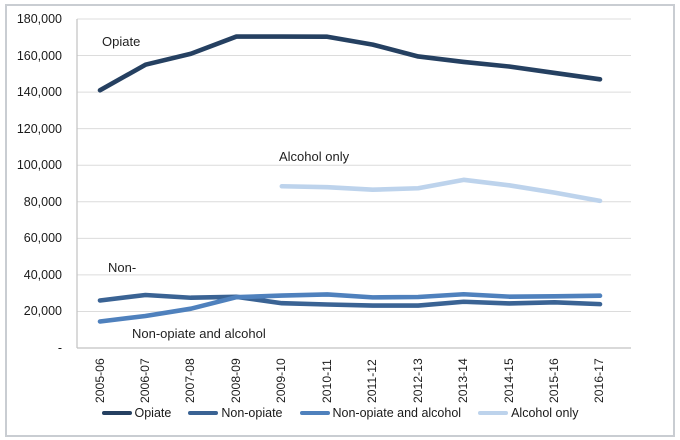 This screenshot has width=680, height=440. Describe the element at coordinates (116, 413) in the screenshot. I see `legend-marker-opiate` at that location.